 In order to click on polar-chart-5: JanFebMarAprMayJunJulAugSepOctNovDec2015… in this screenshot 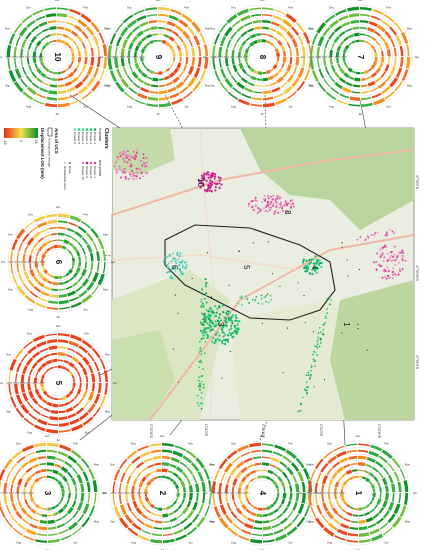, I will do `click(58, 383)`.